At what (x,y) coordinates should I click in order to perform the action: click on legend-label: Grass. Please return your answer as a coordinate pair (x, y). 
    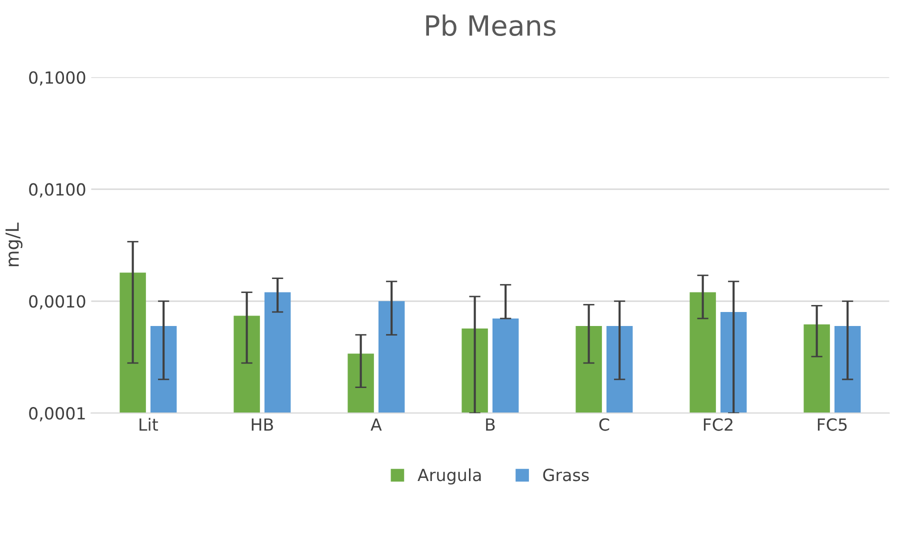
    Looking at the image, I should click on (566, 475).